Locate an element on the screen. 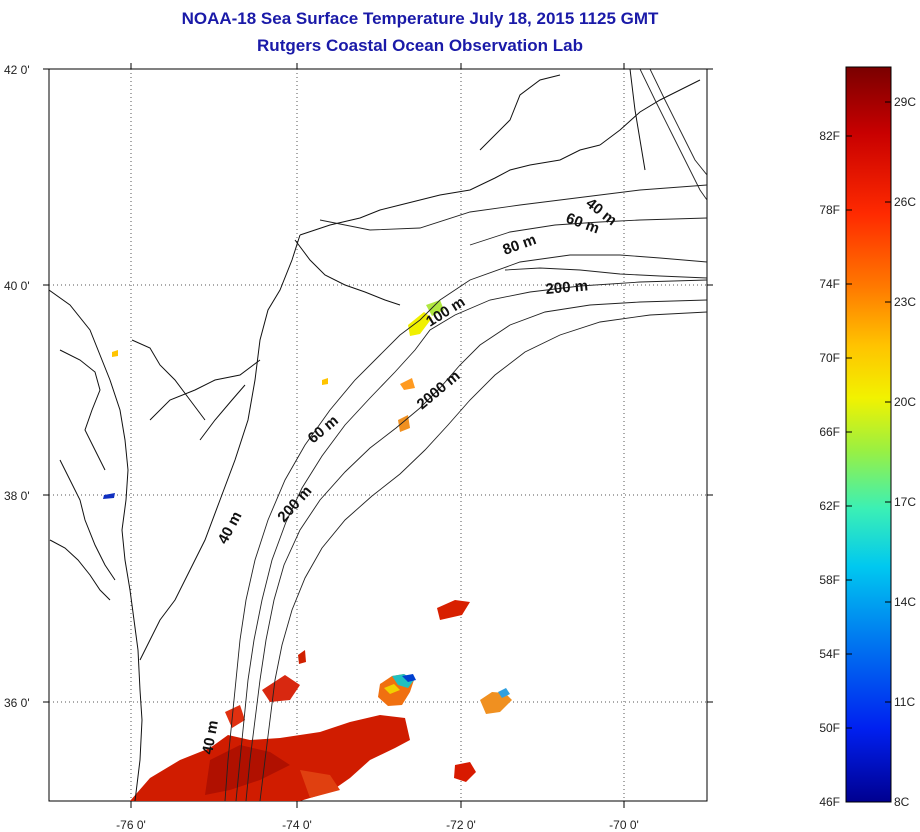  celsius-label: 14C is located at coordinates (905, 602).